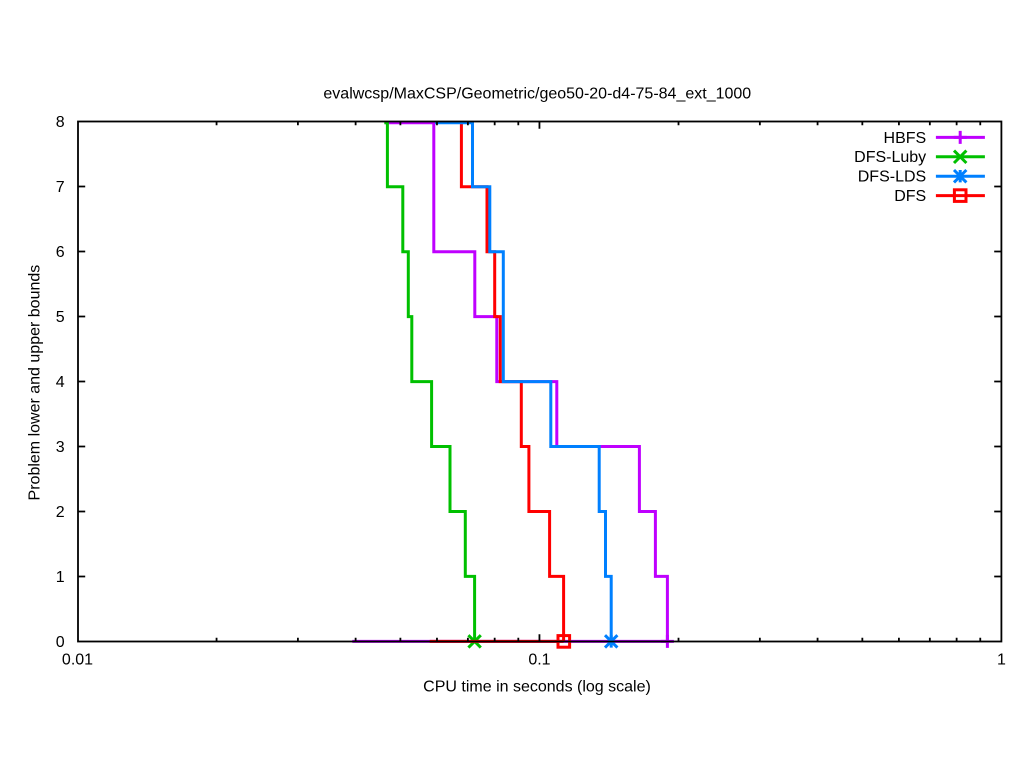 The image size is (1024, 768). What do you see at coordinates (910, 196) in the screenshot?
I see `svg-text: DFS` at bounding box center [910, 196].